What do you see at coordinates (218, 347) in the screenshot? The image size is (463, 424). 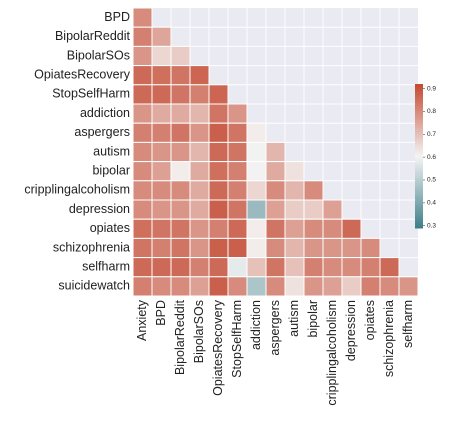 I see `x-tick-label: OpiatesRecovery` at bounding box center [218, 347].